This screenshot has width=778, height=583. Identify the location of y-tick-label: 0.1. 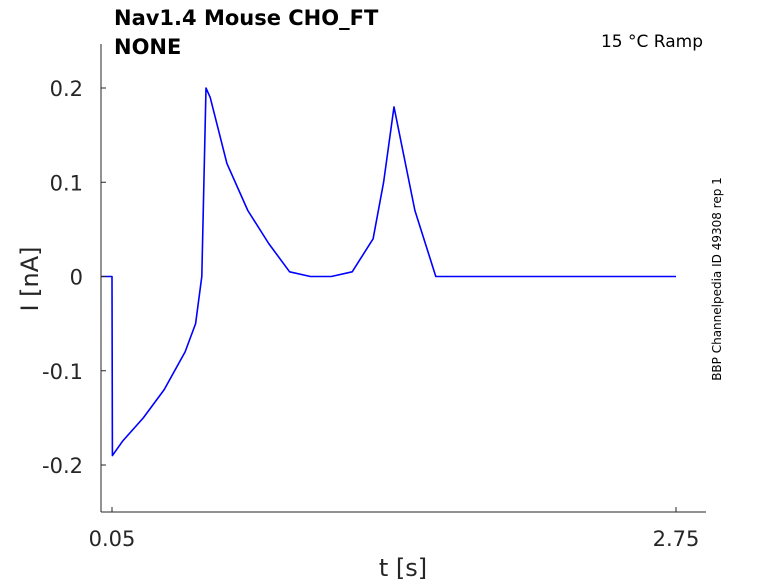
(66, 183).